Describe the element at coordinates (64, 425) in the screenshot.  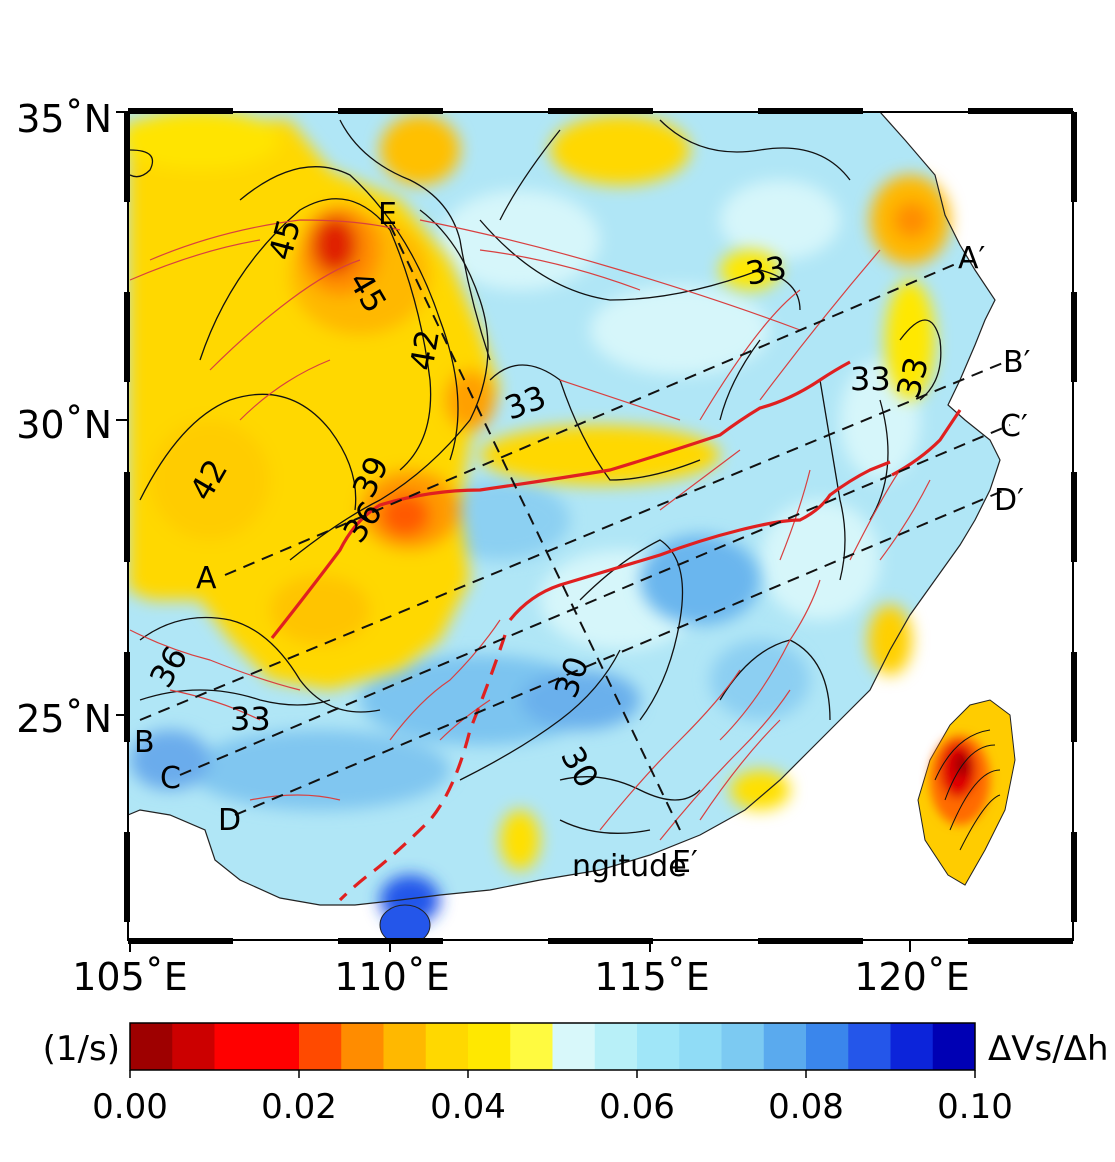
I see `lat-label-30: 30˚N` at that location.